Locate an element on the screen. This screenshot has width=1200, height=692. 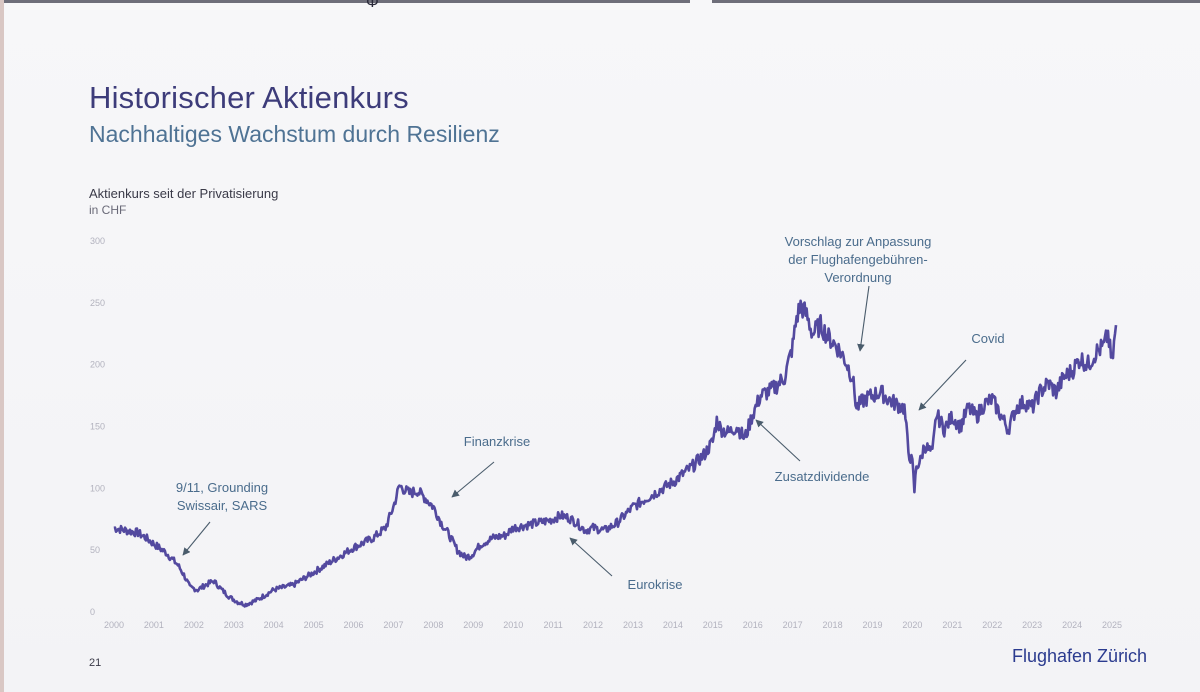
x-tick-label: 2010 is located at coordinates (513, 625).